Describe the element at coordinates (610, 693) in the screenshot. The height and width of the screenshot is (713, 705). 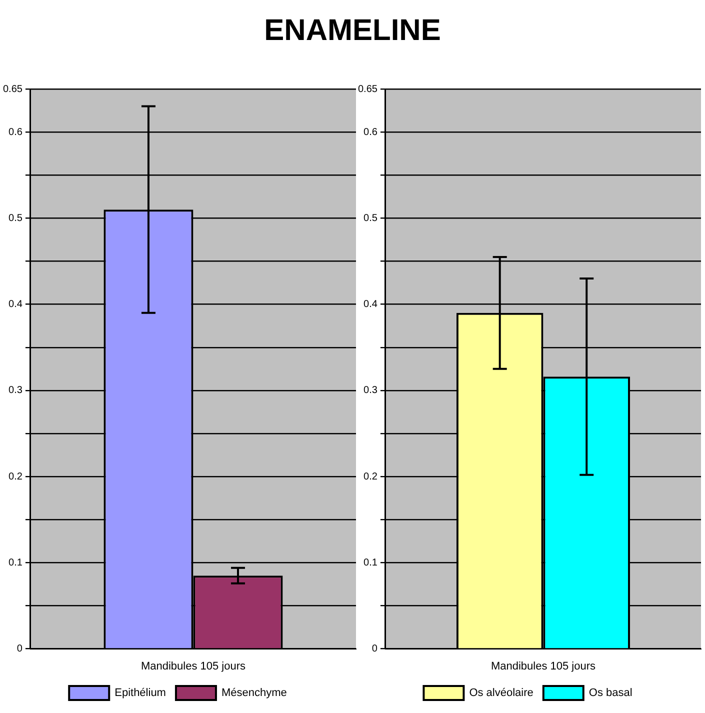
I see `legend-label: Os basal` at that location.